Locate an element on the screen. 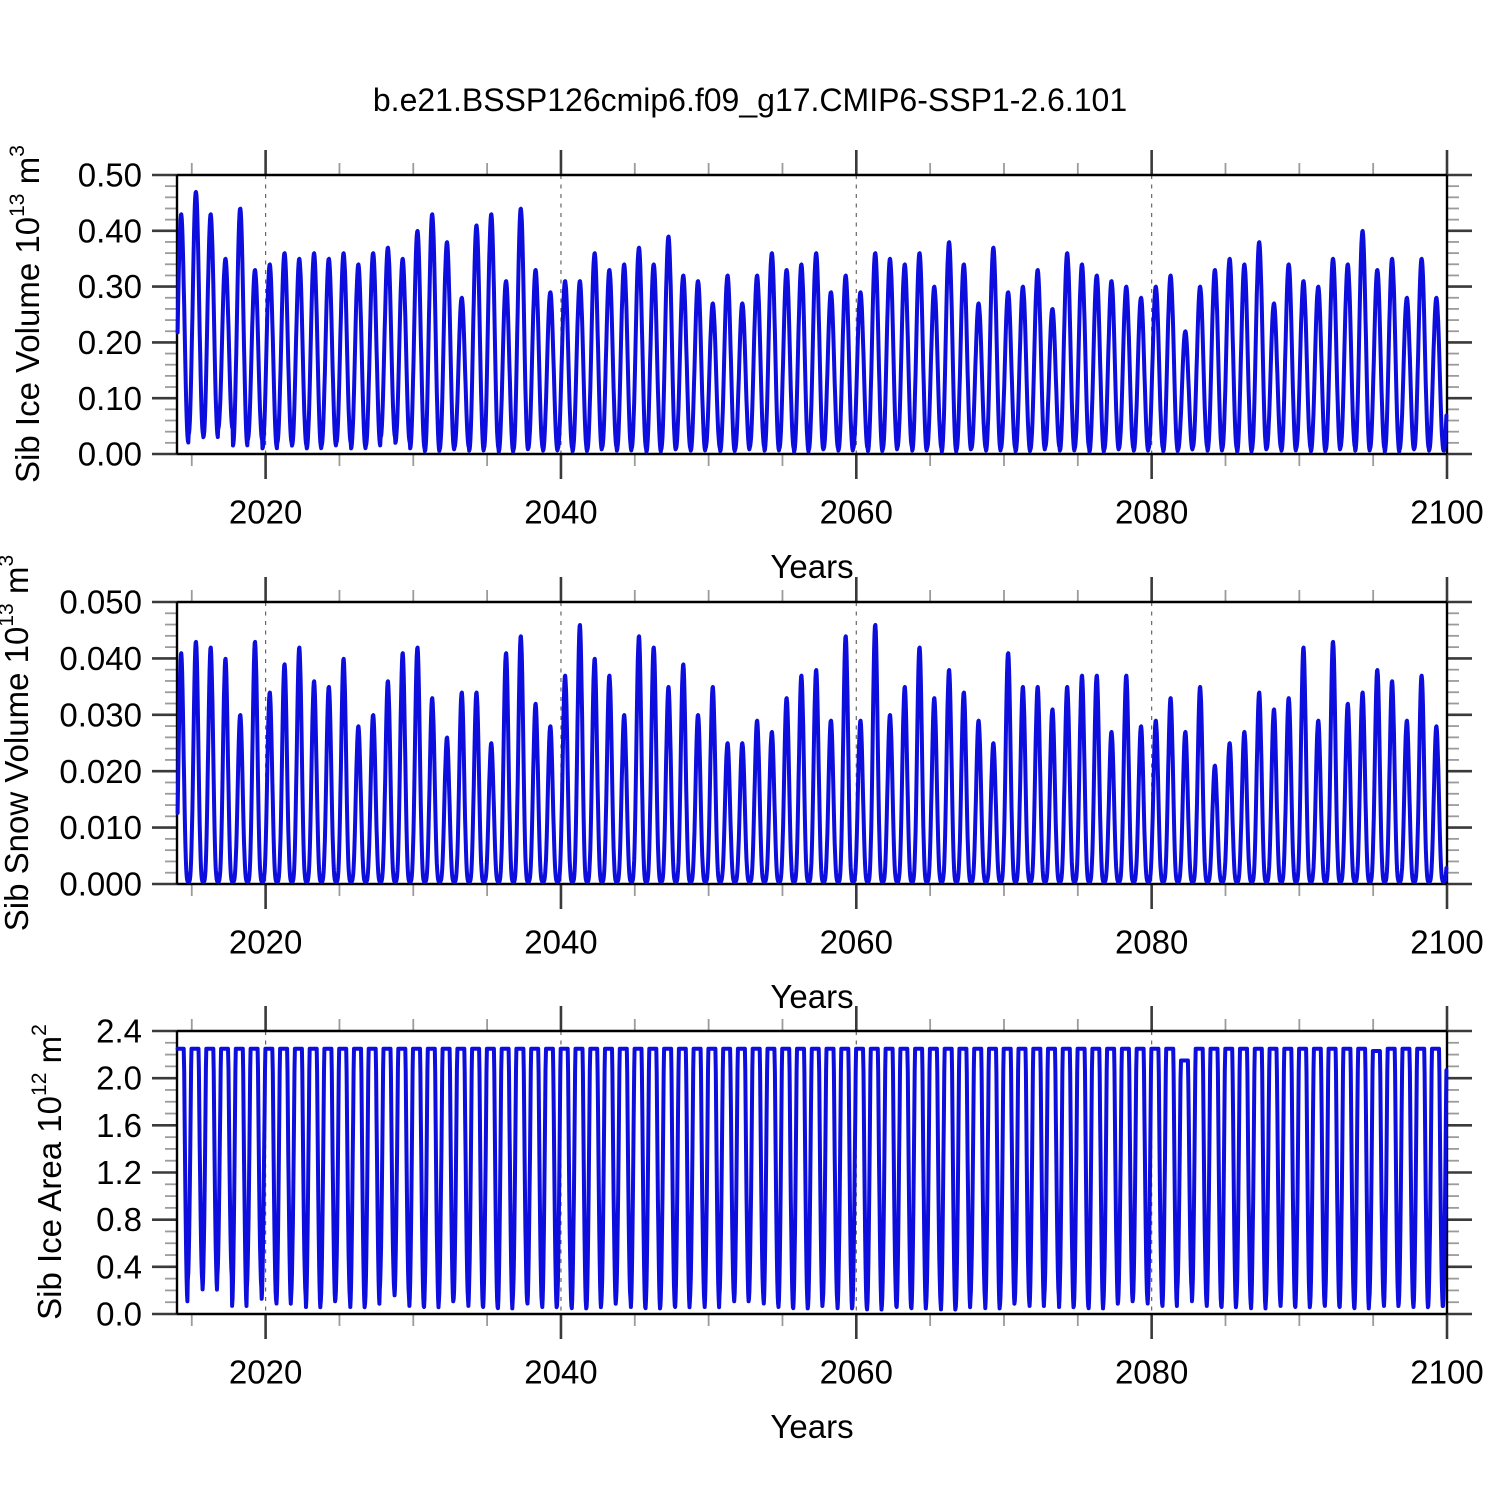 The width and height of the screenshot is (1500, 1500). y-tick-label: 0.50 is located at coordinates (110, 175).